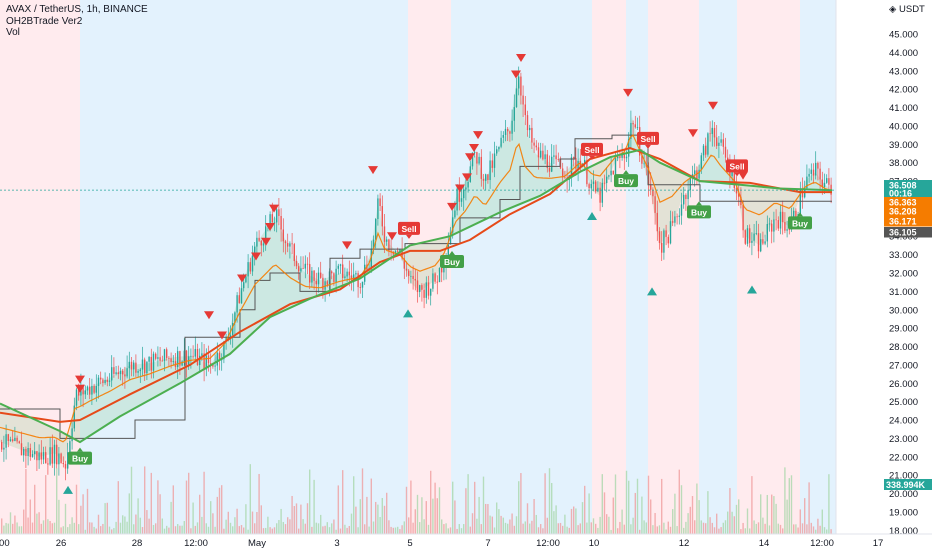  I want to click on volume-indicator-name: Vol, so click(13, 32).